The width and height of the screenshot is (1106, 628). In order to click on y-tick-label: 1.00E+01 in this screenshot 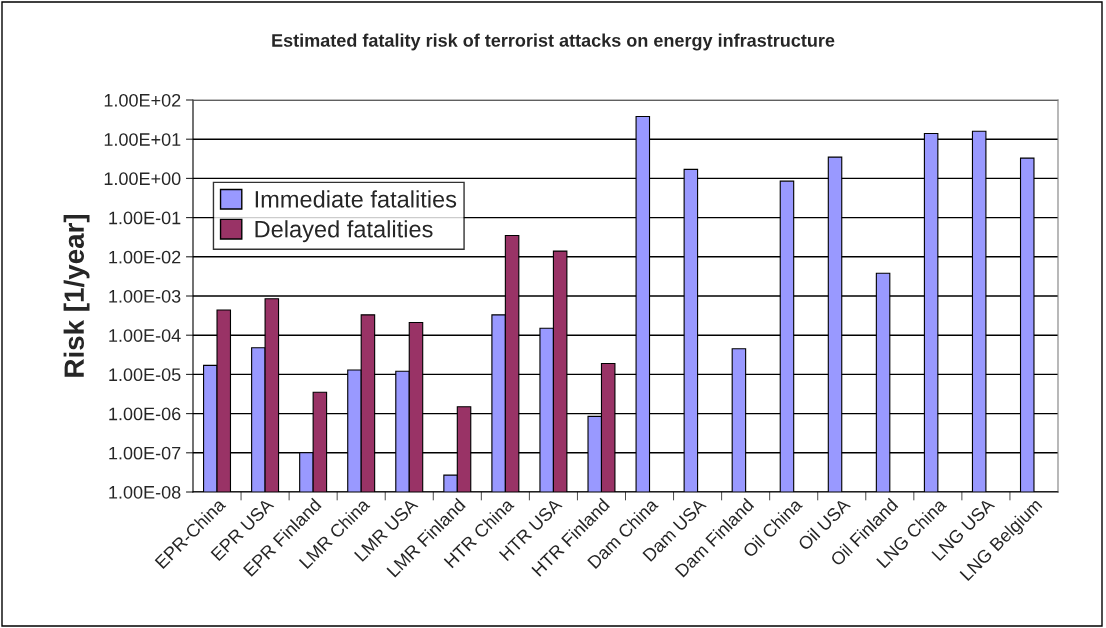, I will do `click(142, 139)`.